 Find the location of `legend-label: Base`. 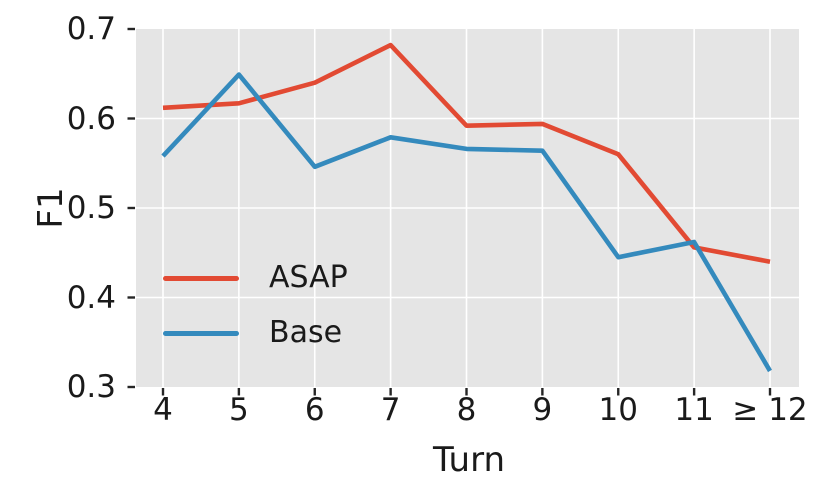

legend-label: Base is located at coordinates (306, 332).